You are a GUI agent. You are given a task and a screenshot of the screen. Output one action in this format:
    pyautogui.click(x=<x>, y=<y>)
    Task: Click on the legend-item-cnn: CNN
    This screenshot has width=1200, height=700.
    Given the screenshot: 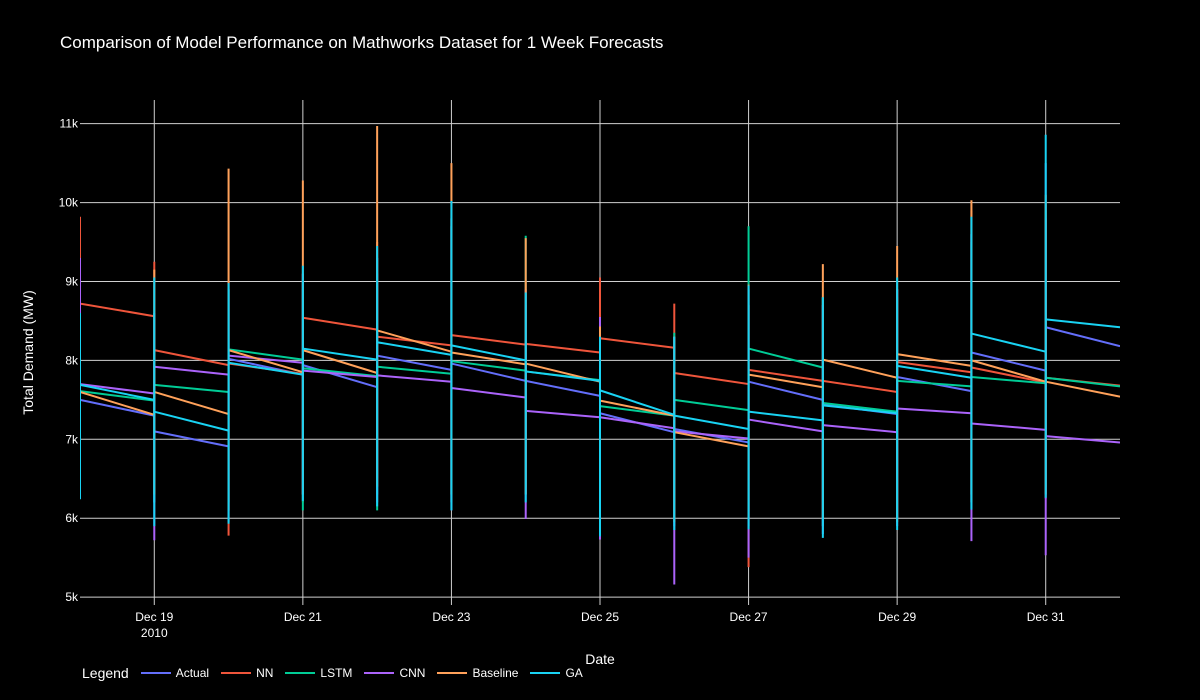 What is the action you would take?
    pyautogui.click(x=394, y=673)
    